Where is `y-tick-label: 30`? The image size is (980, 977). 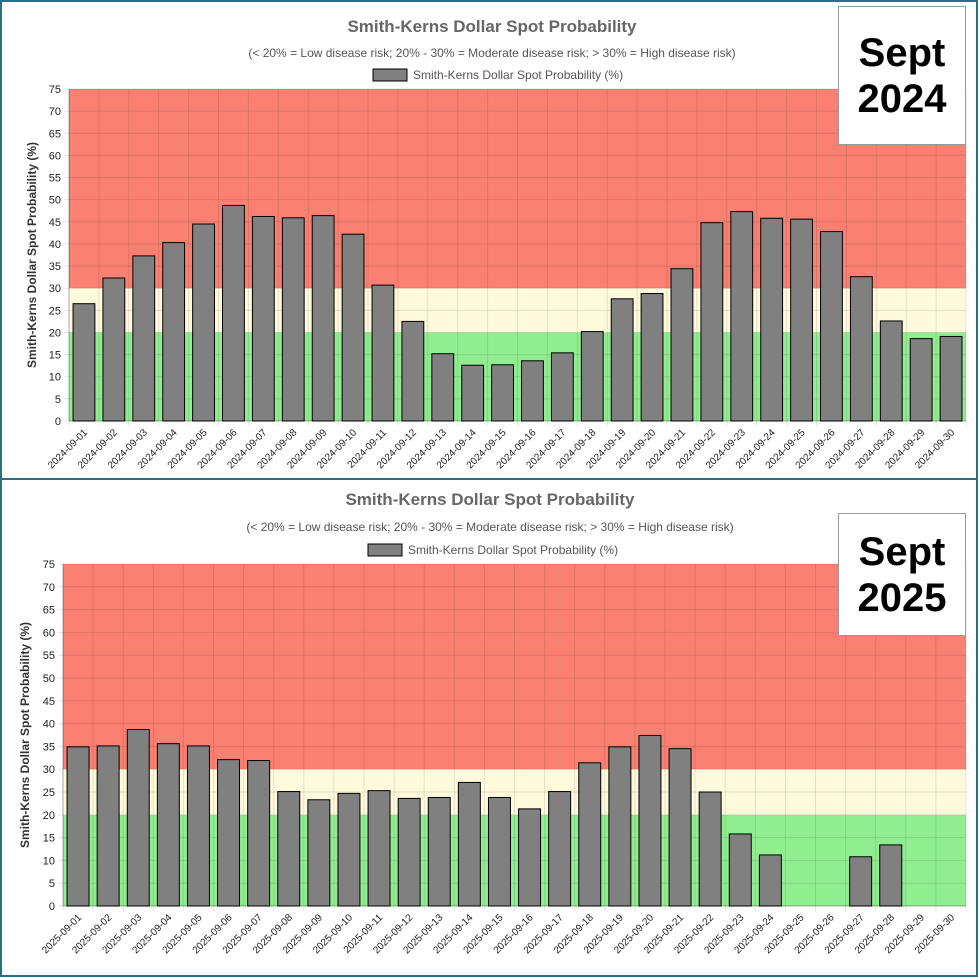
y-tick-label: 30 is located at coordinates (49, 770).